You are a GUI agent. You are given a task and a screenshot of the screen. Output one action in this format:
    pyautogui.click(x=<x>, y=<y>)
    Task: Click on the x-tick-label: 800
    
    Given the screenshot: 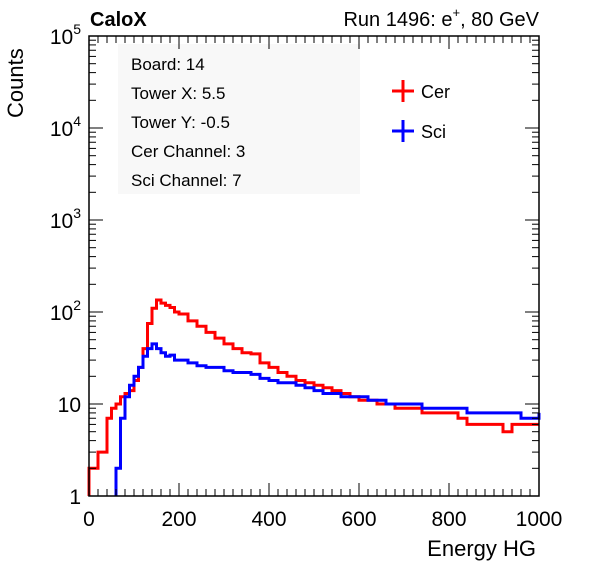 What is the action you would take?
    pyautogui.click(x=448, y=519)
    